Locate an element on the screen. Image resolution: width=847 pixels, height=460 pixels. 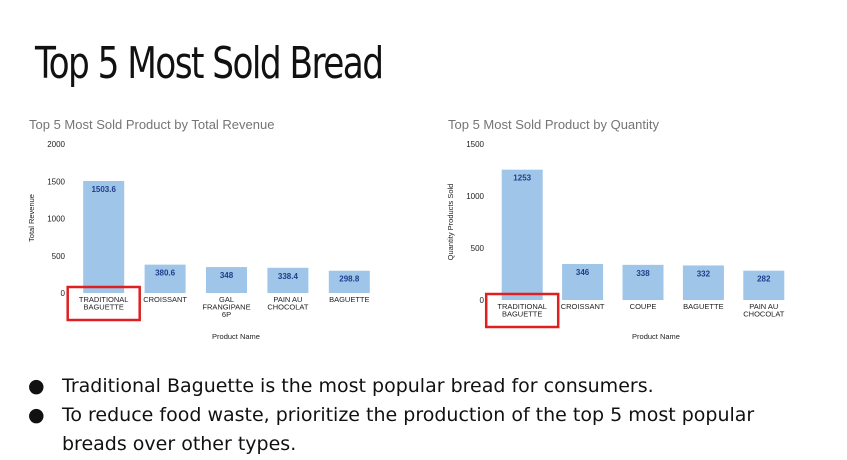
chart-title: Top 5 Most Sold Product by Quantity is located at coordinates (553, 124).